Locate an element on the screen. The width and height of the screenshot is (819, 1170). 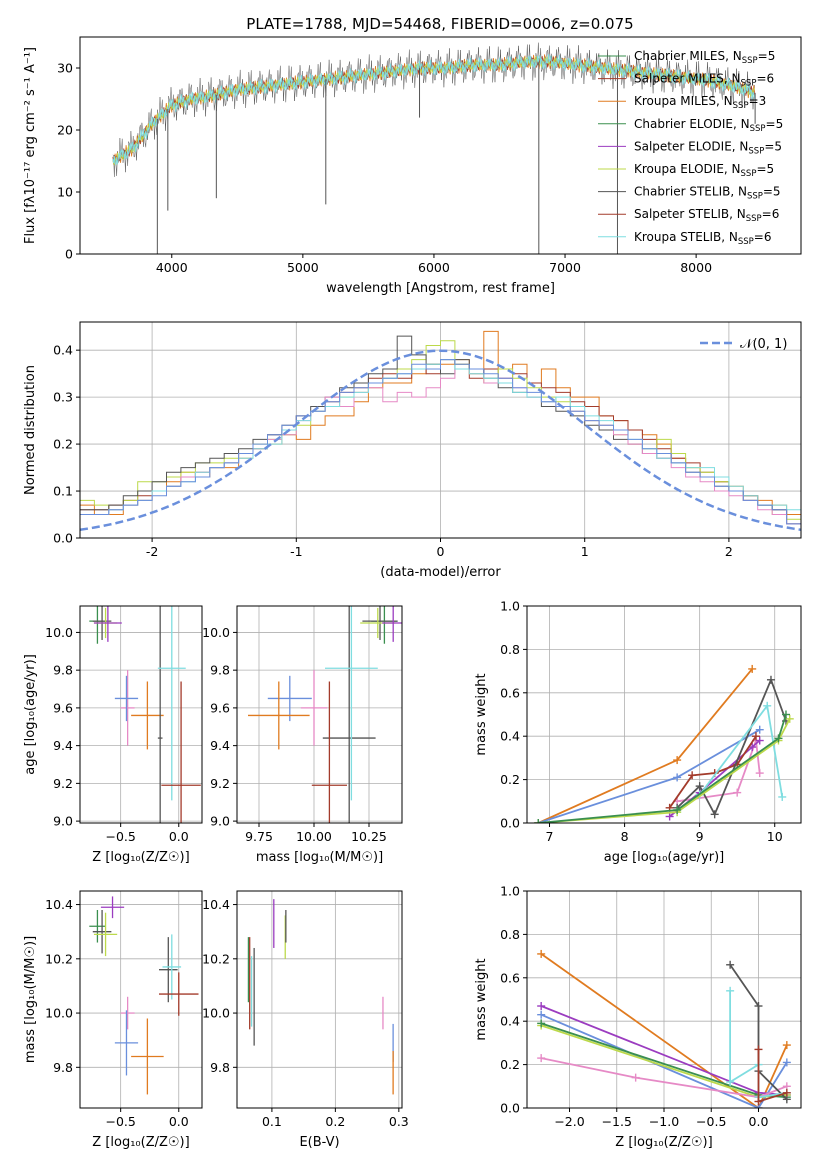
y-tick-label: 9.2 is located at coordinates (63, 783).